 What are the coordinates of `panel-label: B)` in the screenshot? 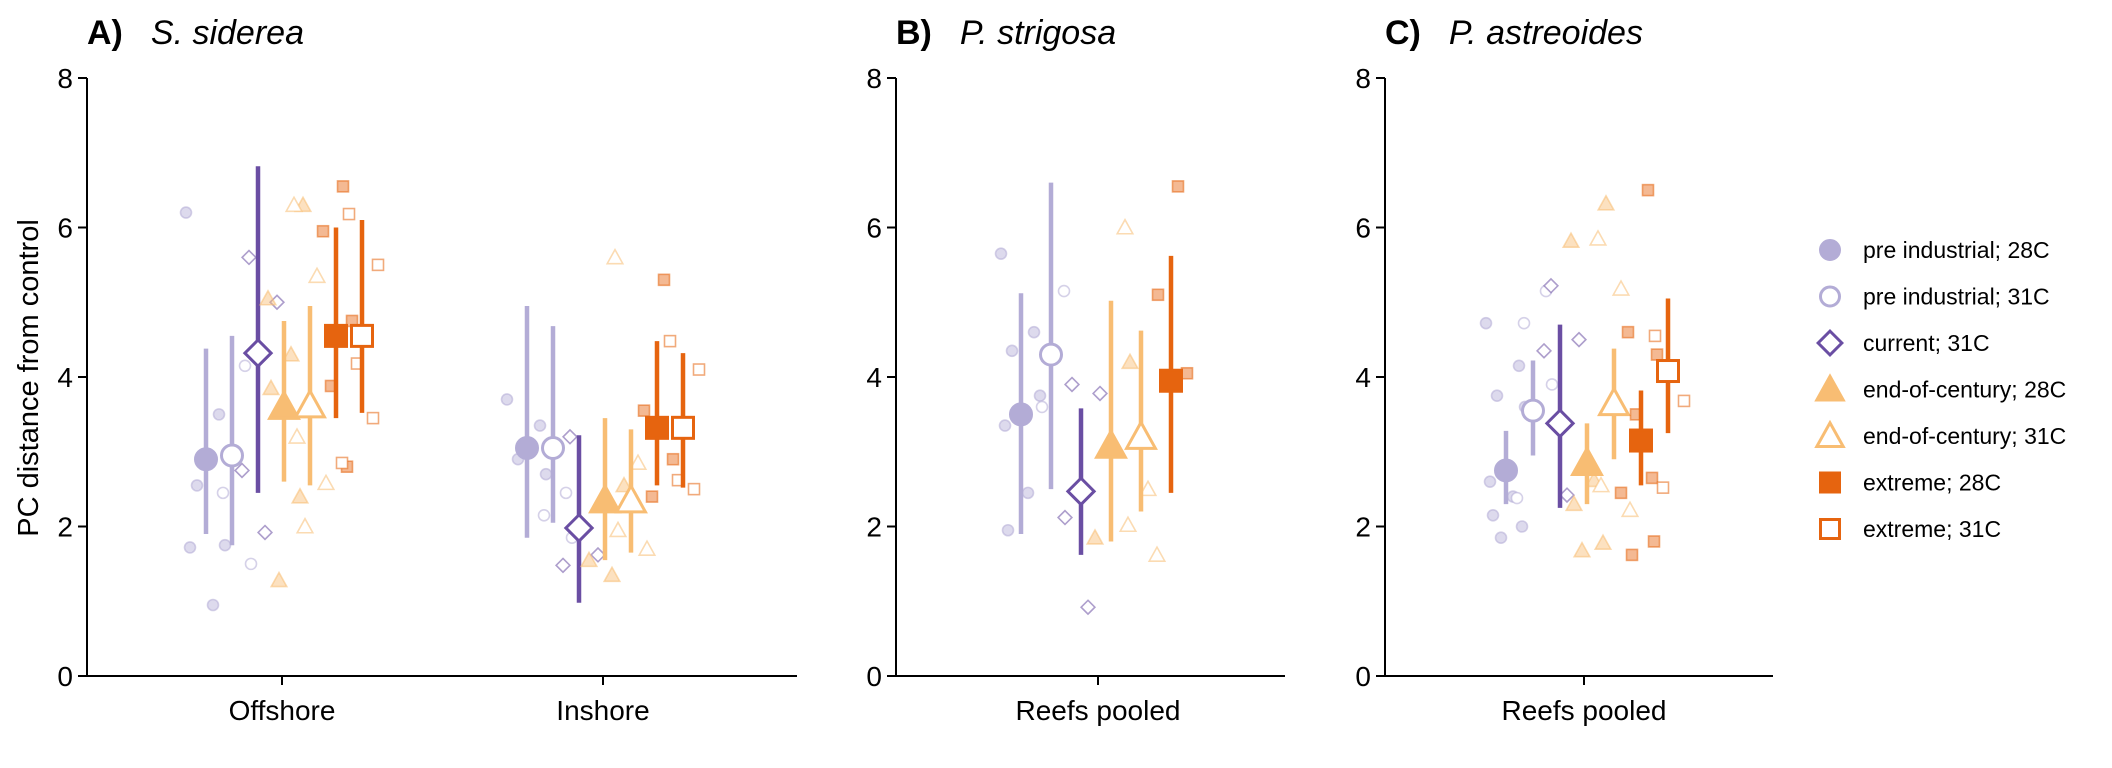 It's located at (914, 33).